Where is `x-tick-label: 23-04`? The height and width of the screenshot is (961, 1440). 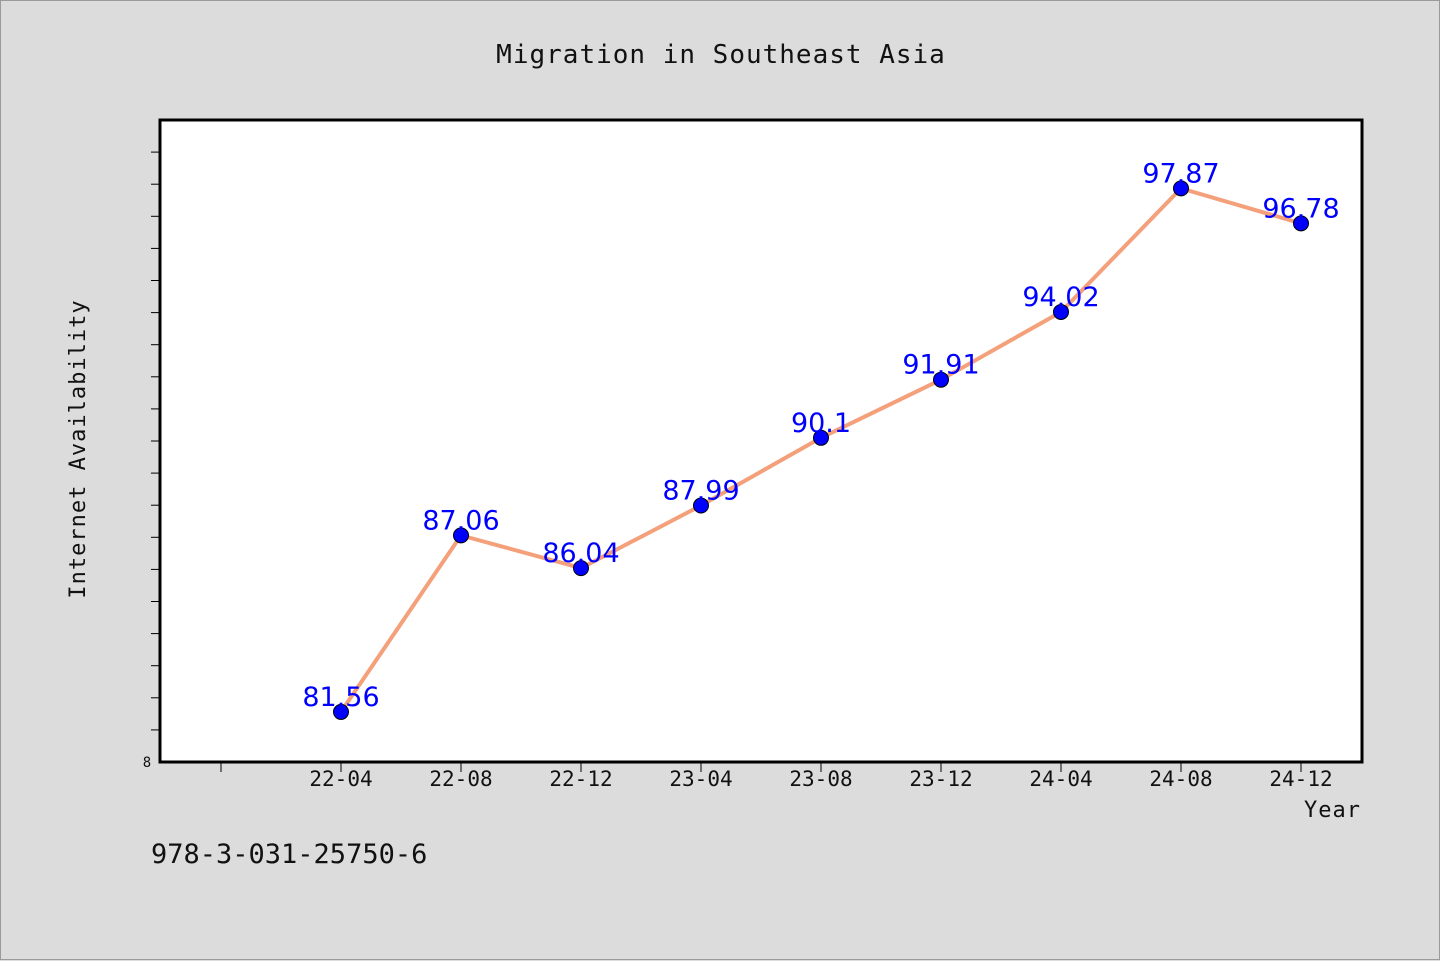
x-tick-label: 23-04 is located at coordinates (700, 779).